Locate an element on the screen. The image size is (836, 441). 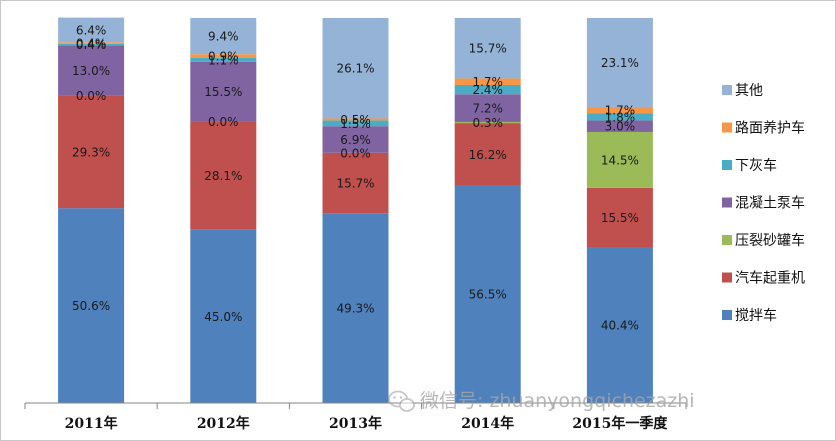
data-label: 40.4% is located at coordinates (620, 326).